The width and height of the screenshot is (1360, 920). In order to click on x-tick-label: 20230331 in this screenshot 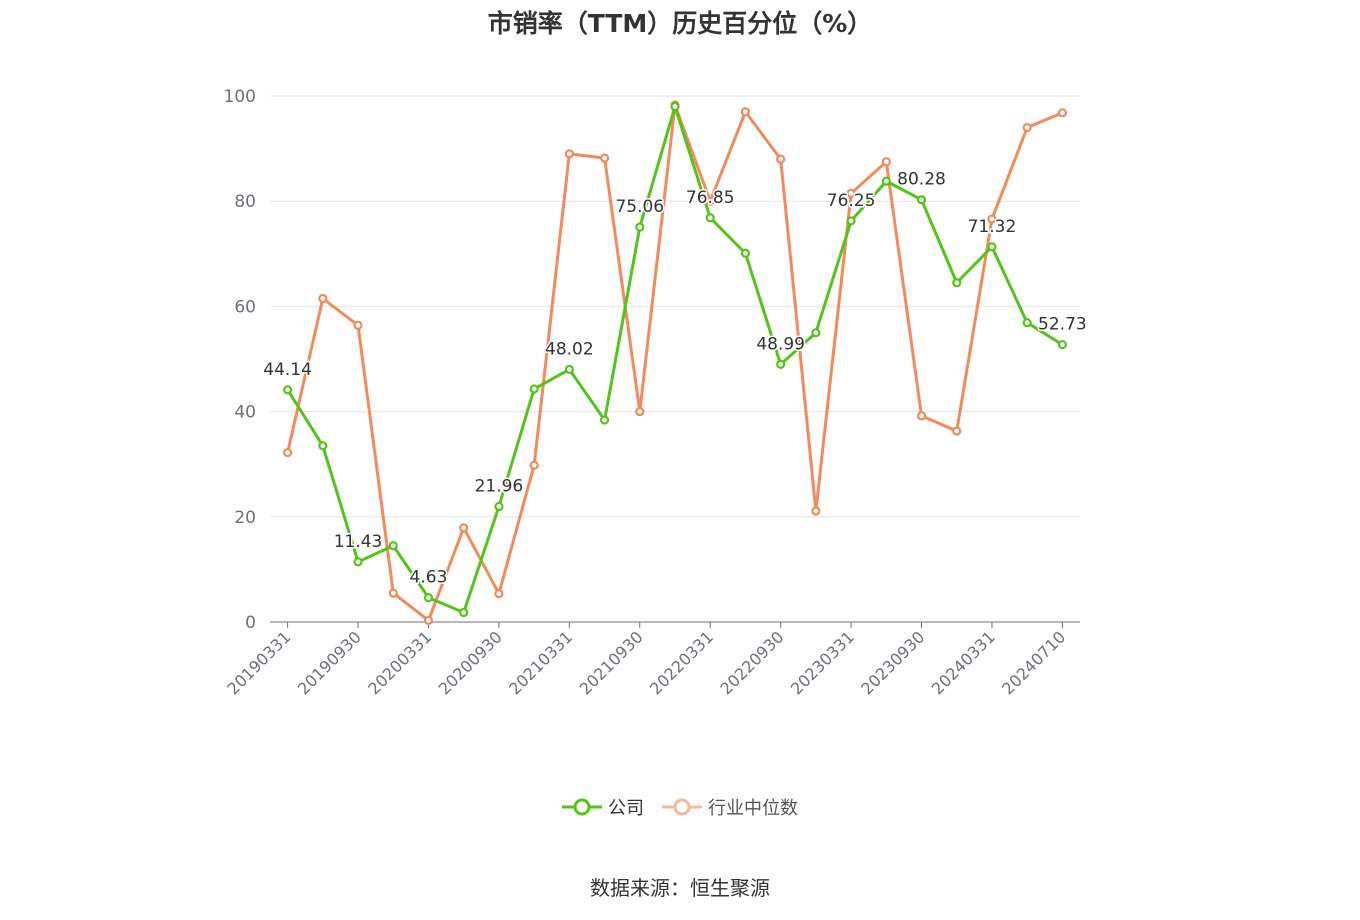, I will do `click(822, 662)`.